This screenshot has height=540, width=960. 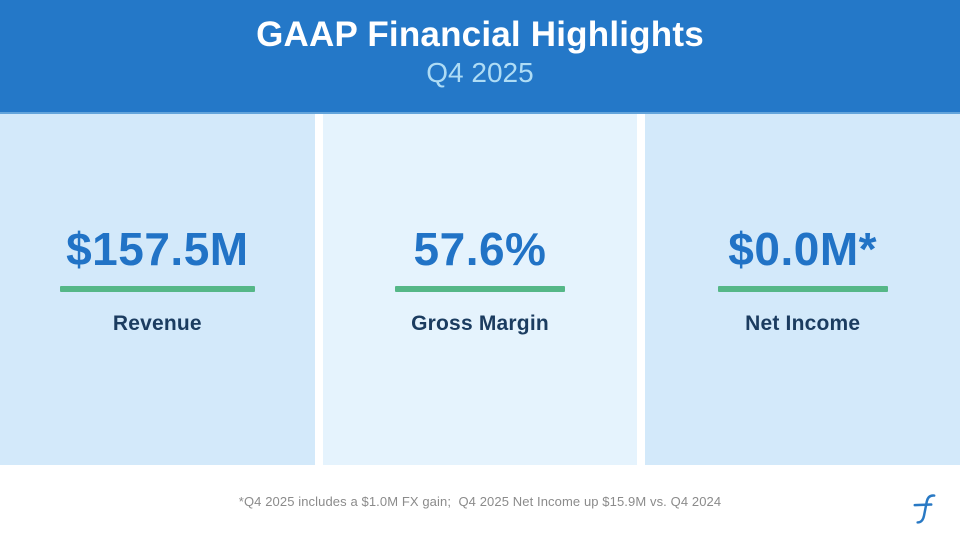 I want to click on revenue-label: Revenue, so click(x=157, y=323).